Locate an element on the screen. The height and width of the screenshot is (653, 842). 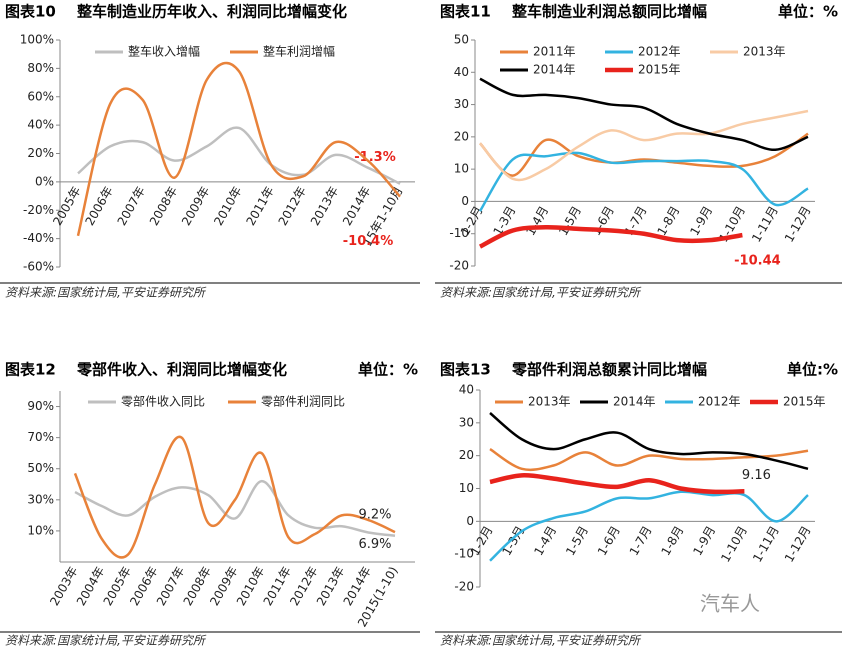
value-label: 9.2% is located at coordinates (374, 515).